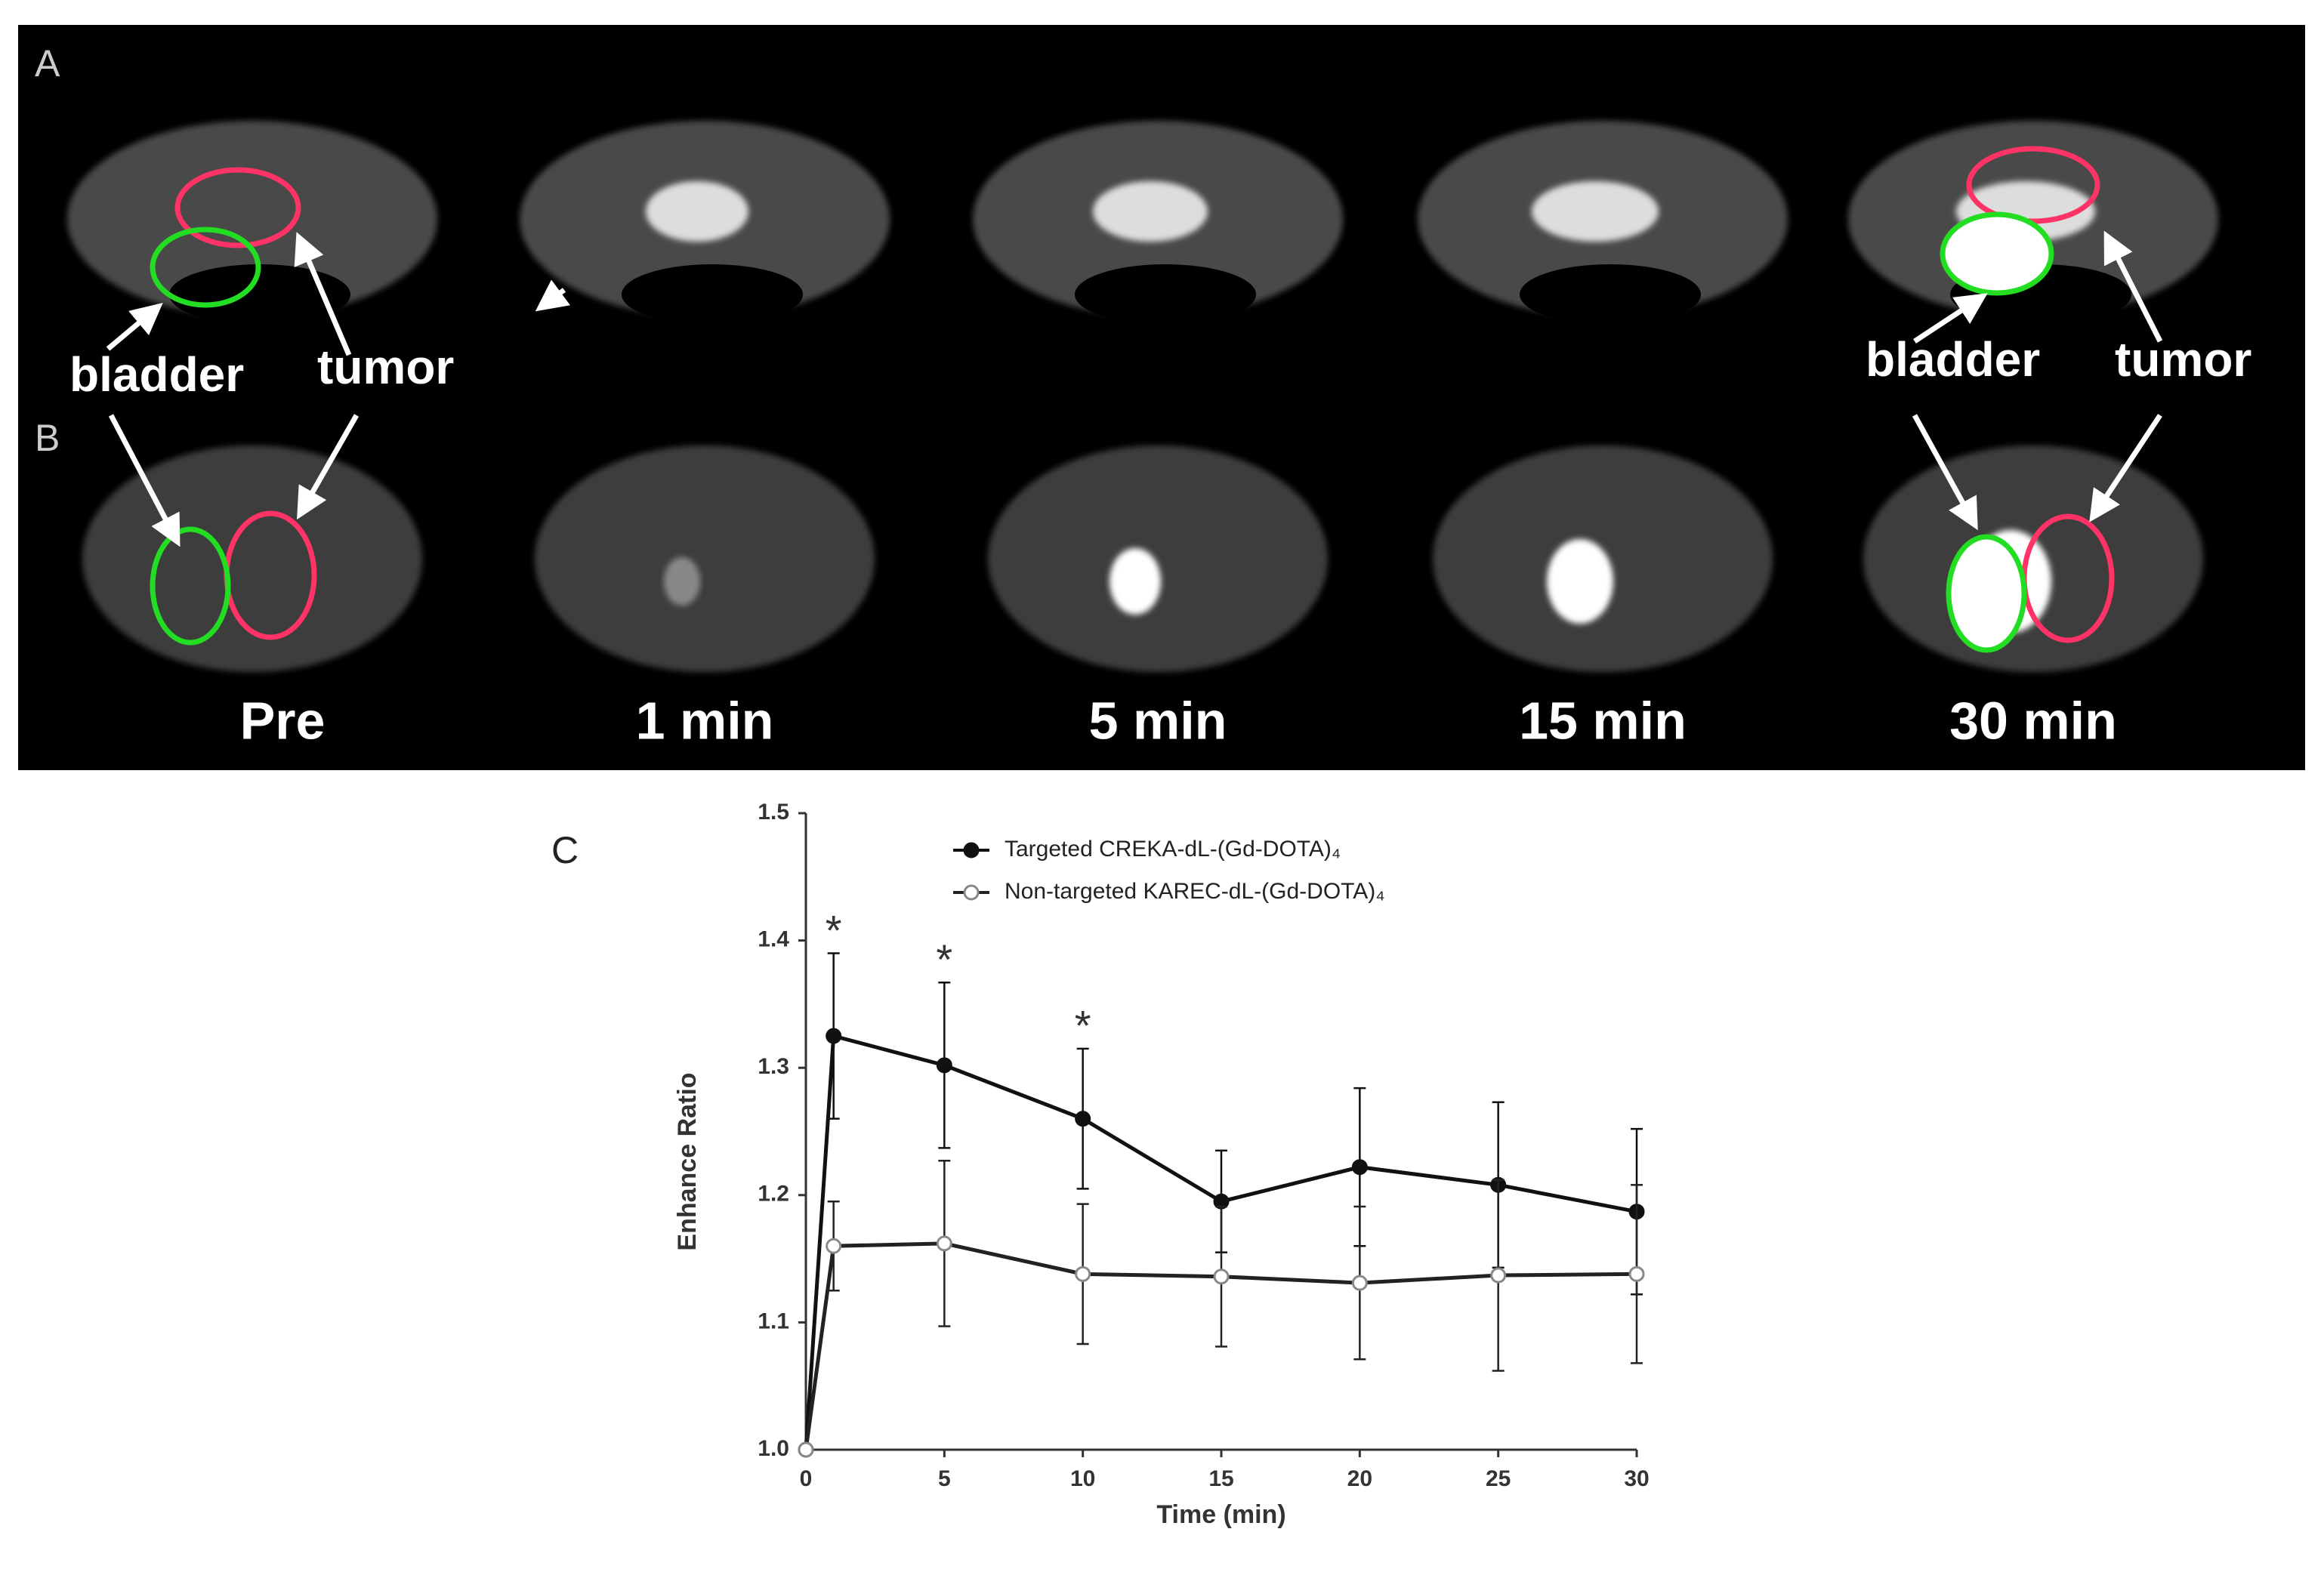 Image resolution: width=2324 pixels, height=1569 pixels. What do you see at coordinates (1082, 1478) in the screenshot?
I see `x-tick-label: 10` at bounding box center [1082, 1478].